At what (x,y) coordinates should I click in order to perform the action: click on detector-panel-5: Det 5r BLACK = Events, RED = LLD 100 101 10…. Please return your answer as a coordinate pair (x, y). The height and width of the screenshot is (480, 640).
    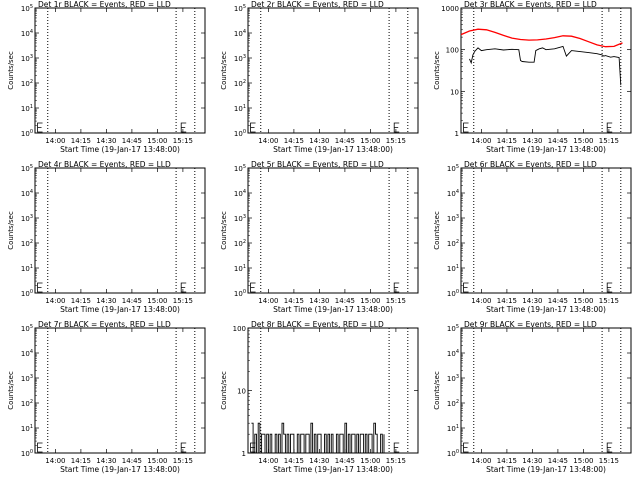
    Looking at the image, I should click on (319, 237).